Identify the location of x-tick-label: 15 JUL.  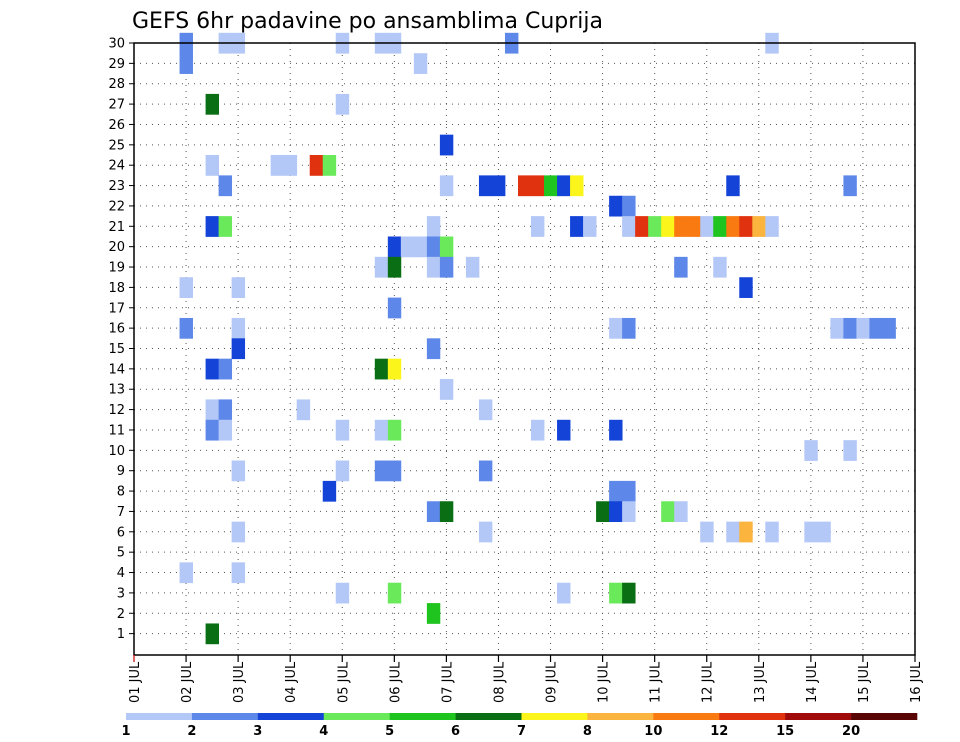
(864, 682).